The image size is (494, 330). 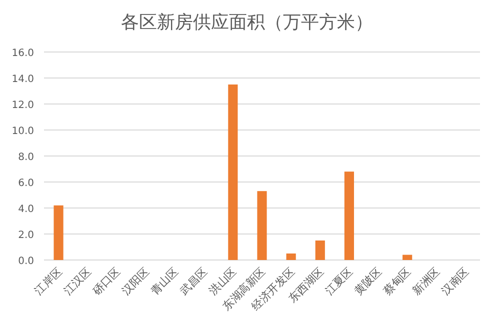 I want to click on y-tick-label: 6.0, so click(x=26, y=183).